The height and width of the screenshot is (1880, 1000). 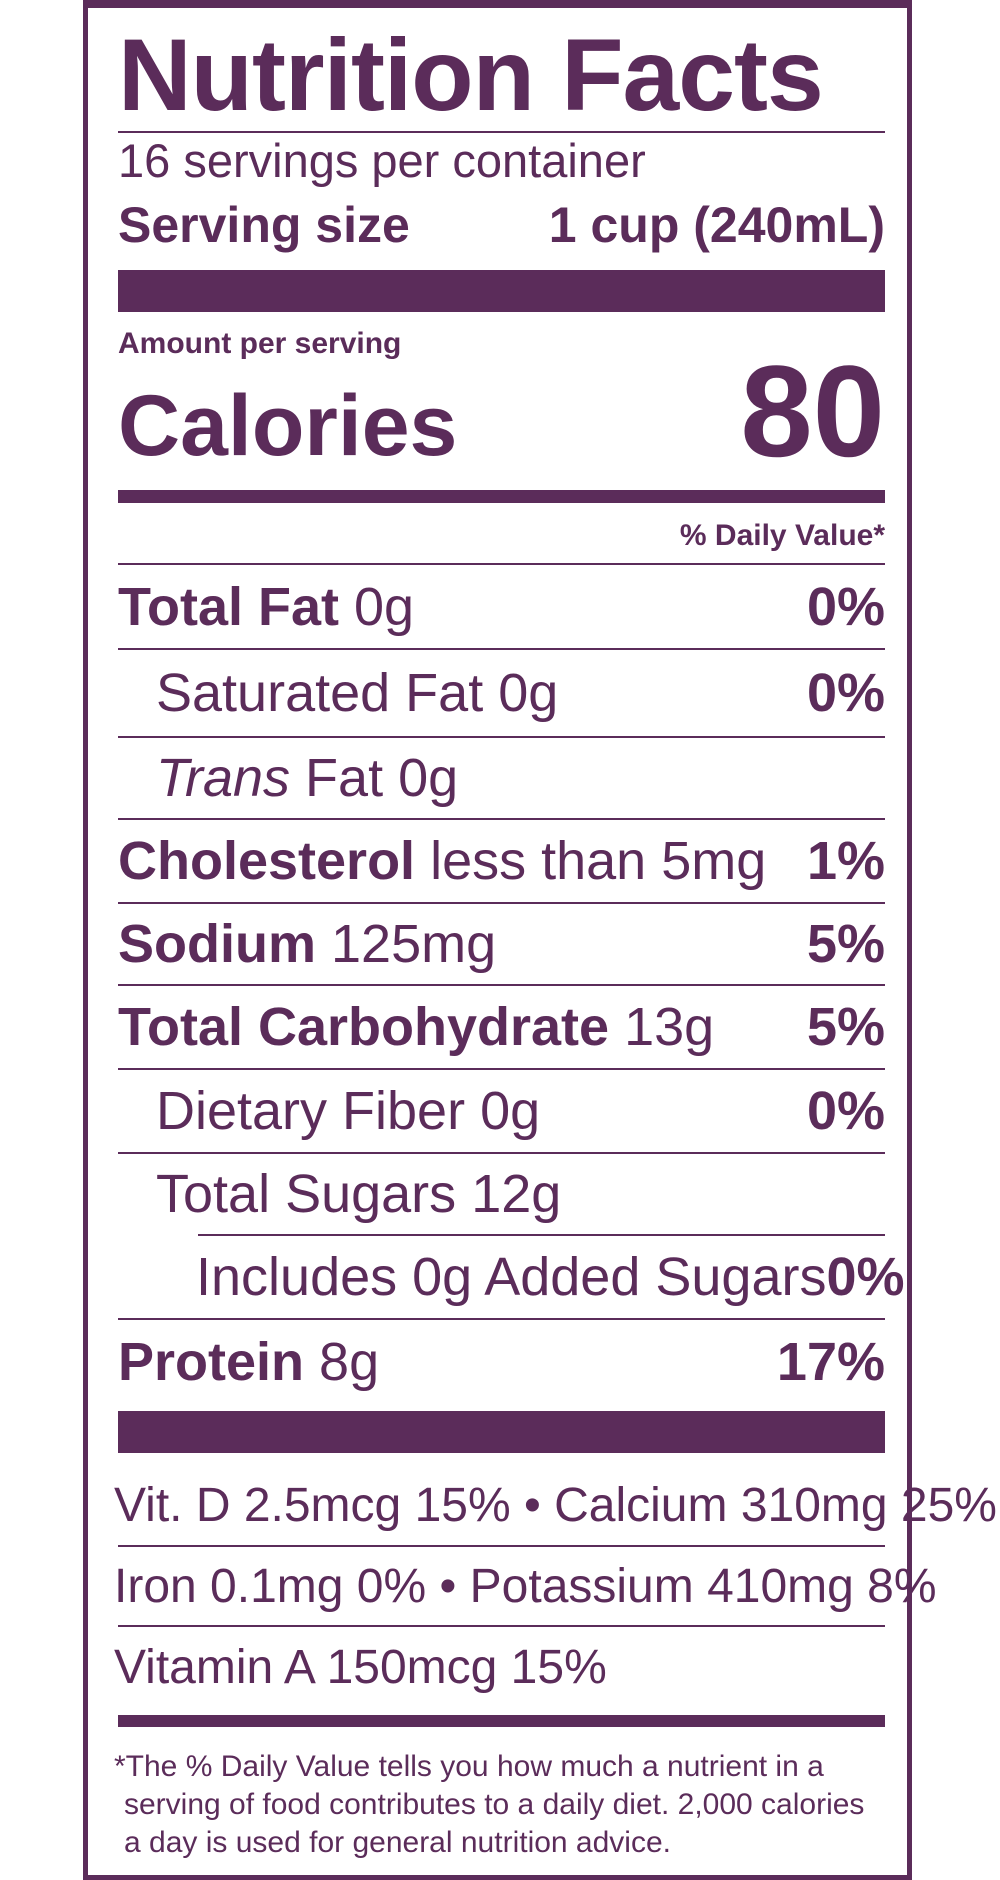 I want to click on nutrient-name: Sodium, so click(x=217, y=944).